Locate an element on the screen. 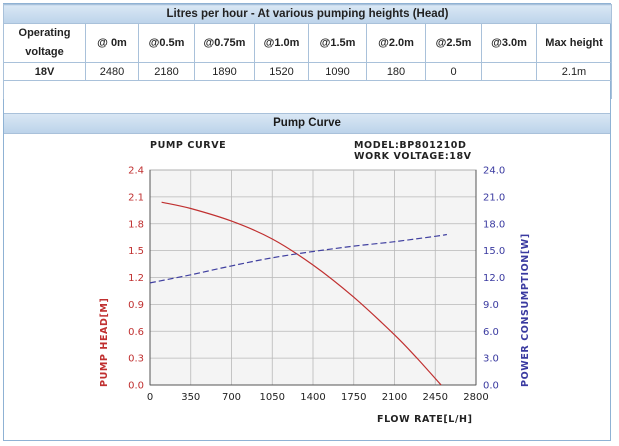 The height and width of the screenshot is (446, 619). table-cell: 18V is located at coordinates (44, 71).